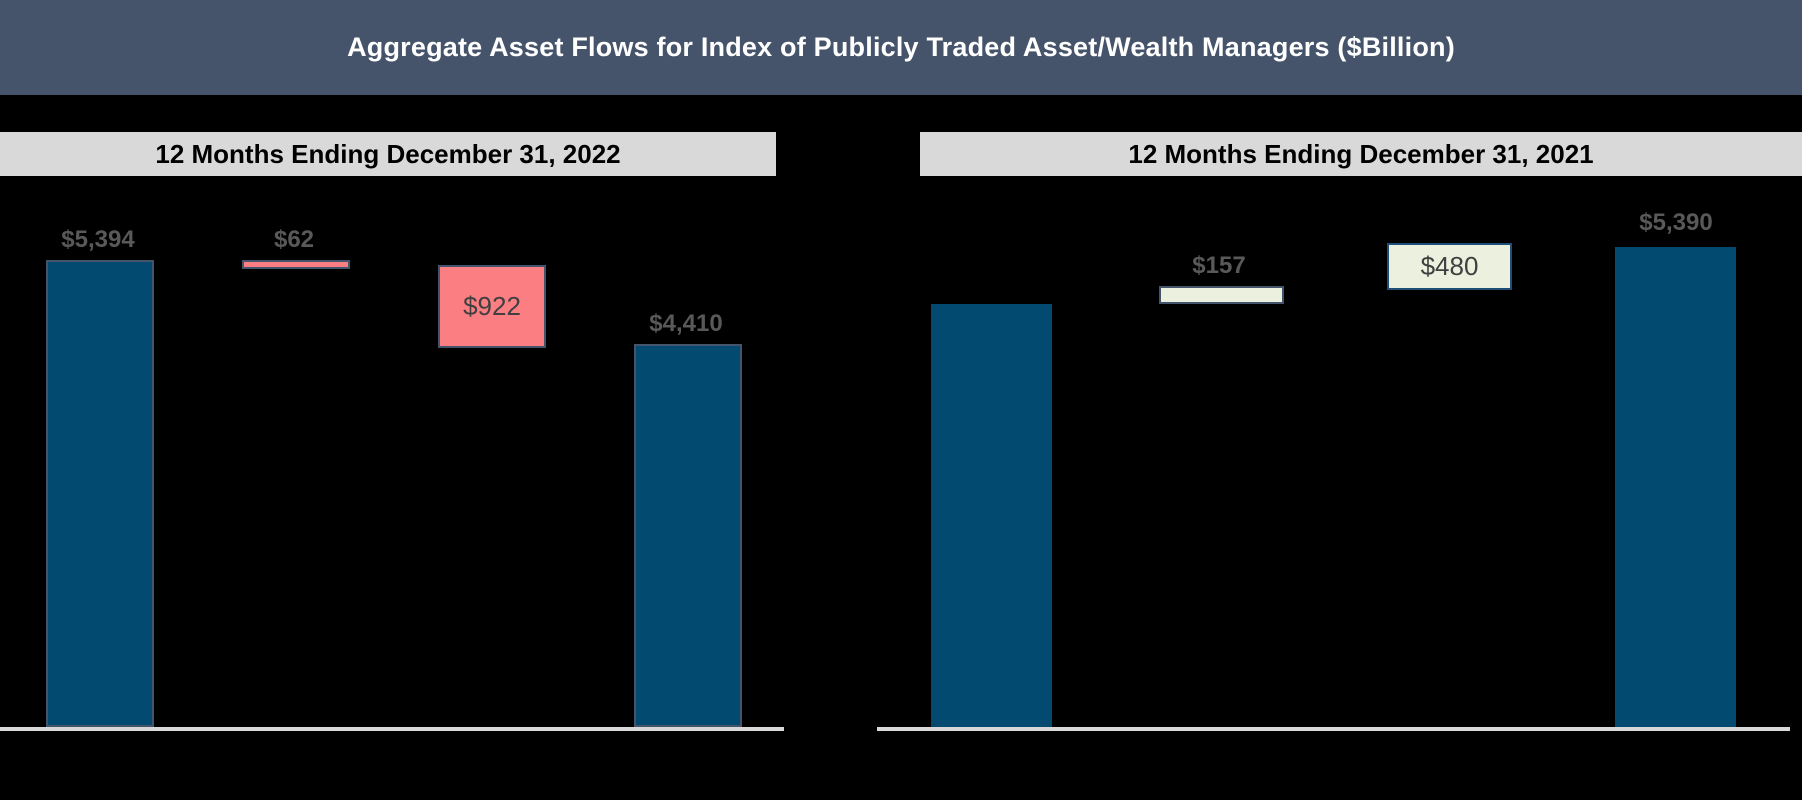 The image size is (1802, 800). I want to click on panel-header-2022-label: 12 Months Ending December 31, 2022, so click(388, 153).